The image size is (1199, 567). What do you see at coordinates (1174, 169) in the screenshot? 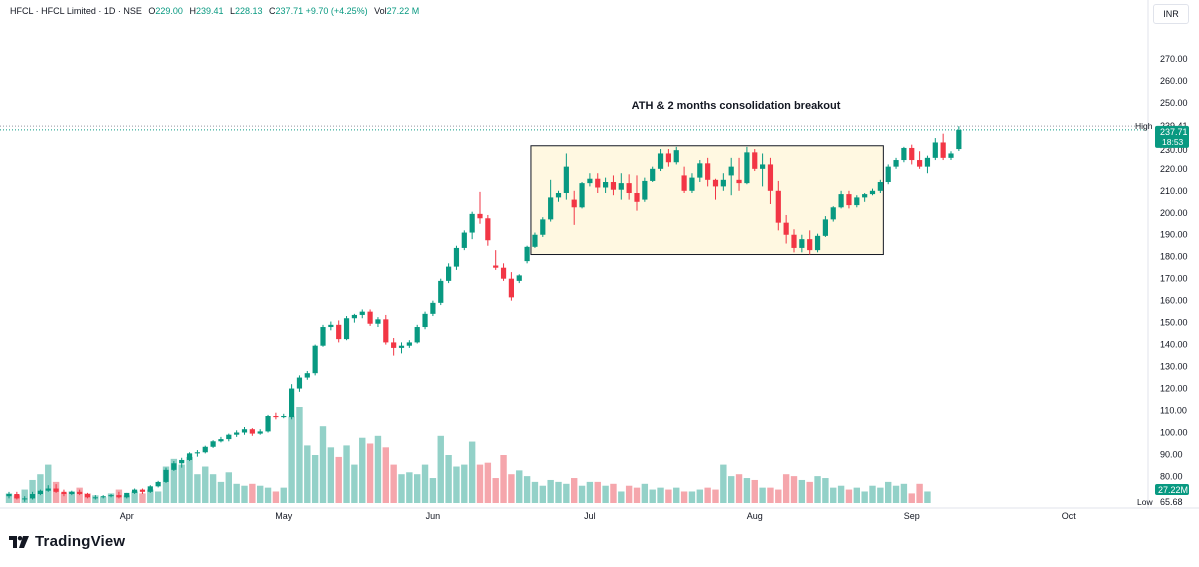
I see `y-tick-label: 220.00` at bounding box center [1174, 169].